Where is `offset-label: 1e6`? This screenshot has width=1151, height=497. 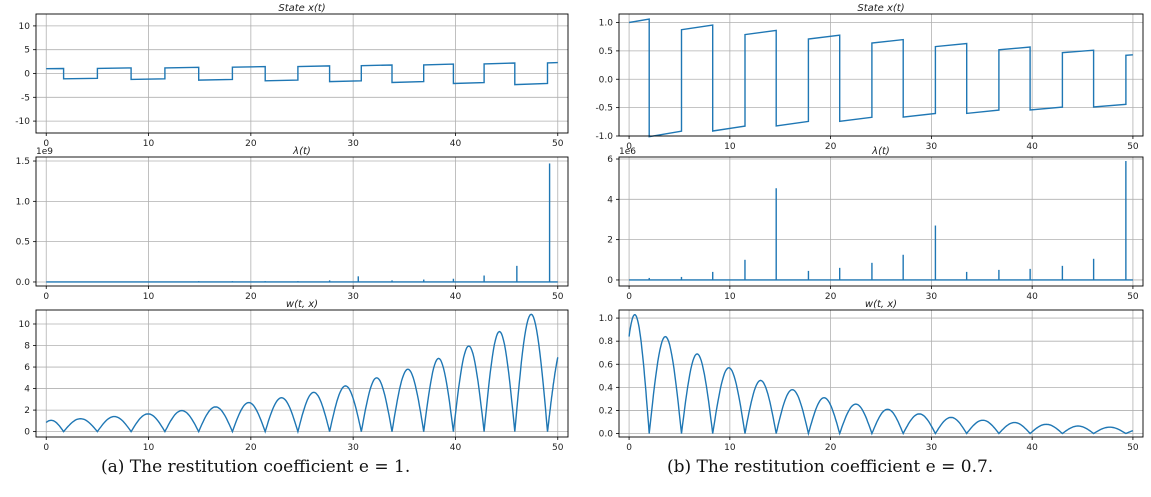 offset-label: 1e6 is located at coordinates (627, 152).